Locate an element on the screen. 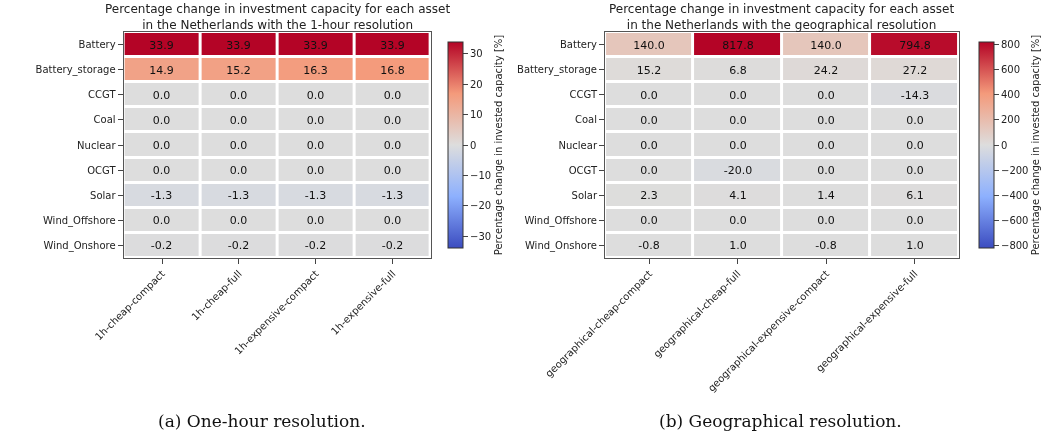 The width and height of the screenshot is (1052, 442). y-tick-label: Coal is located at coordinates (104, 120).